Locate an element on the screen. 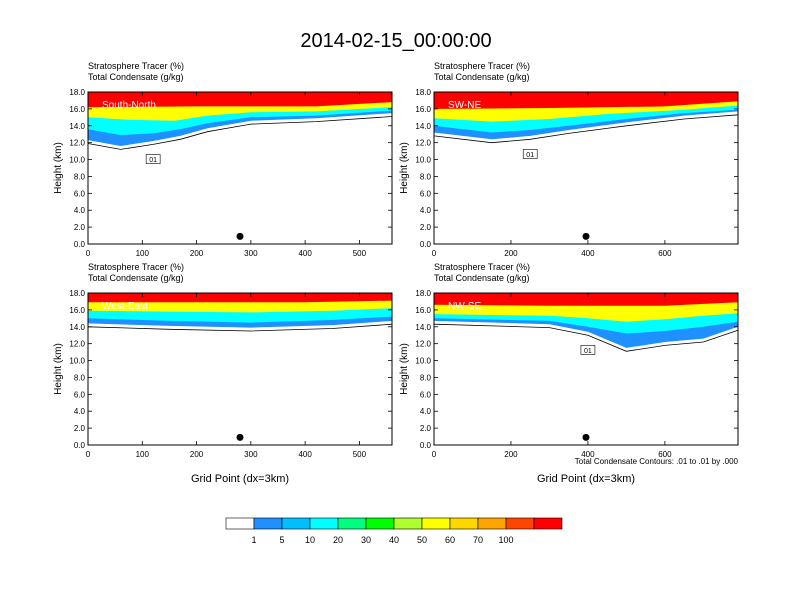 This screenshot has height=612, width=792. colorbar-label: 50 is located at coordinates (422, 540).